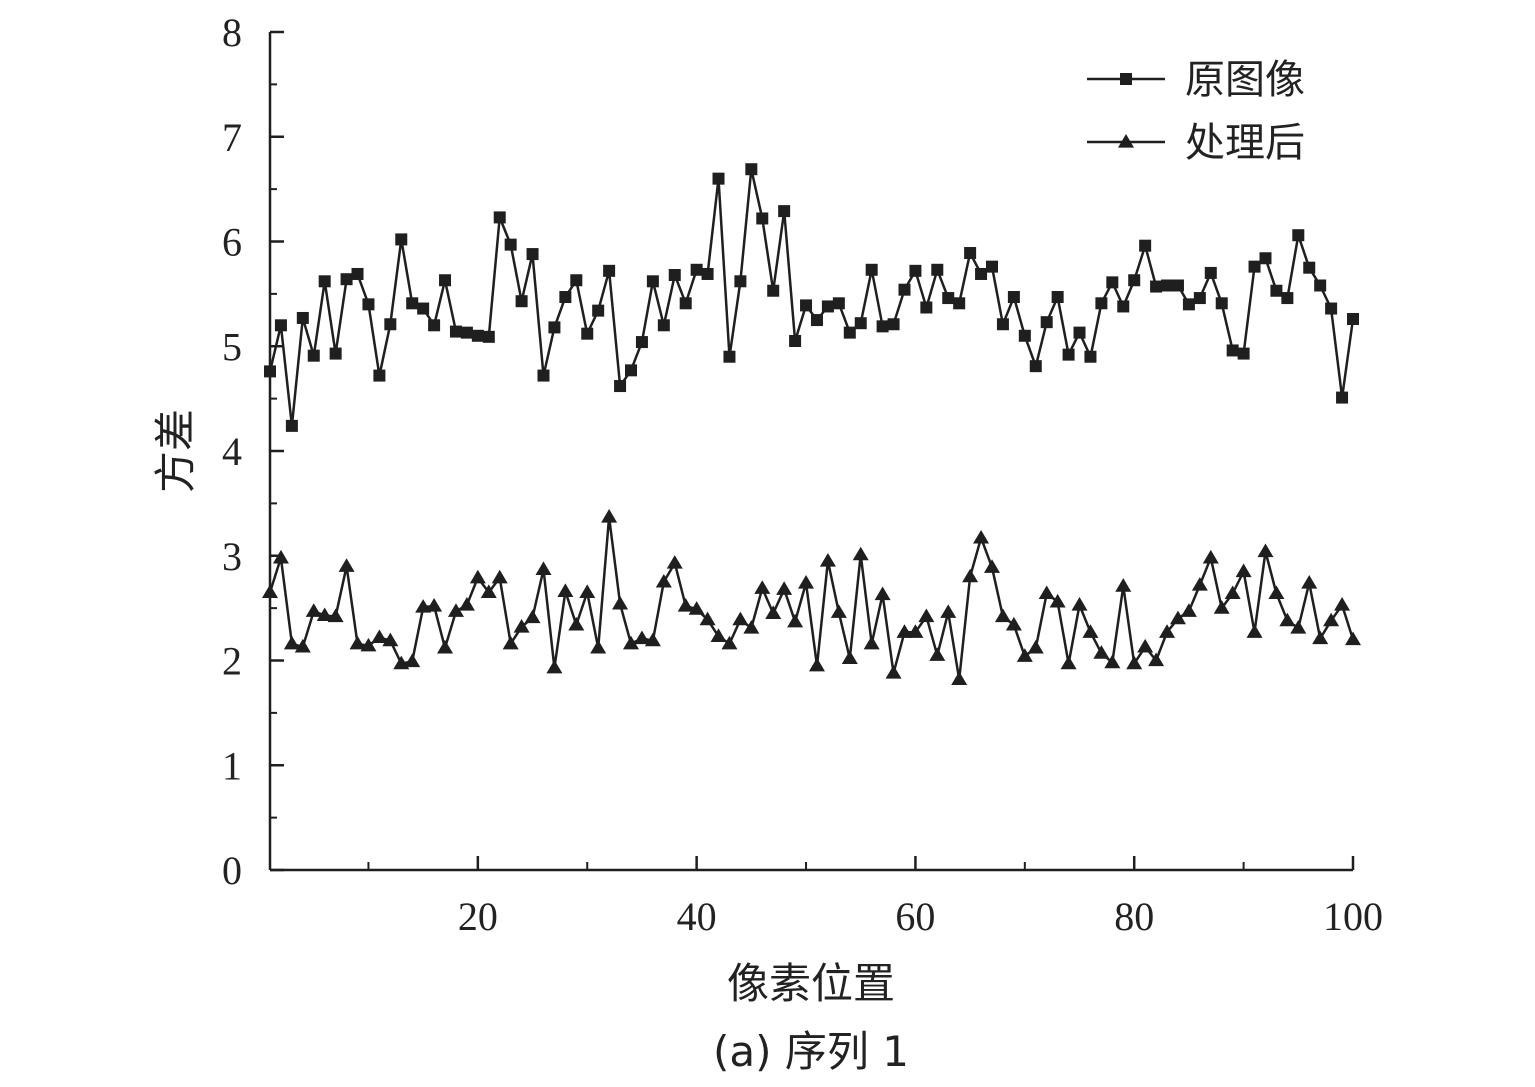 Image resolution: width=1535 pixels, height=1087 pixels. I want to click on legend-label: 处理后, so click(1245, 143).